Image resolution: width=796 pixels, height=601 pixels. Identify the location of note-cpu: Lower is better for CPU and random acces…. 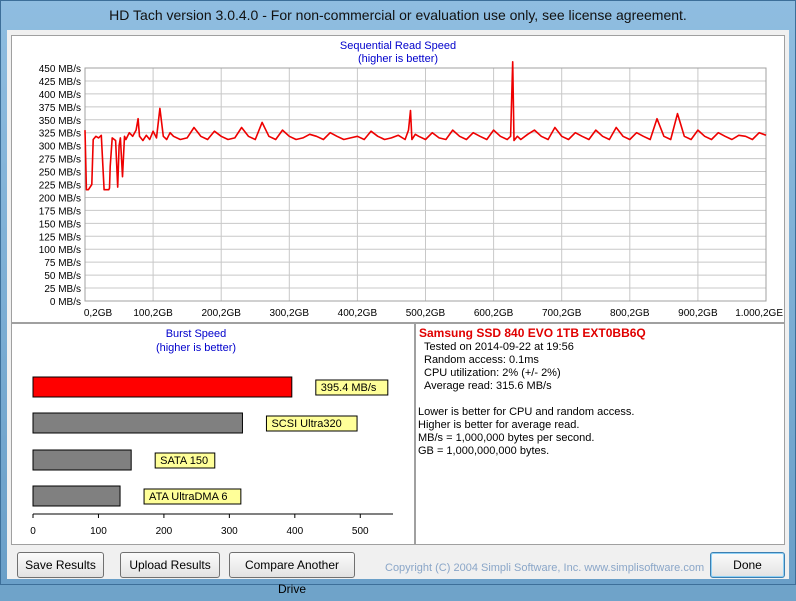
(526, 412).